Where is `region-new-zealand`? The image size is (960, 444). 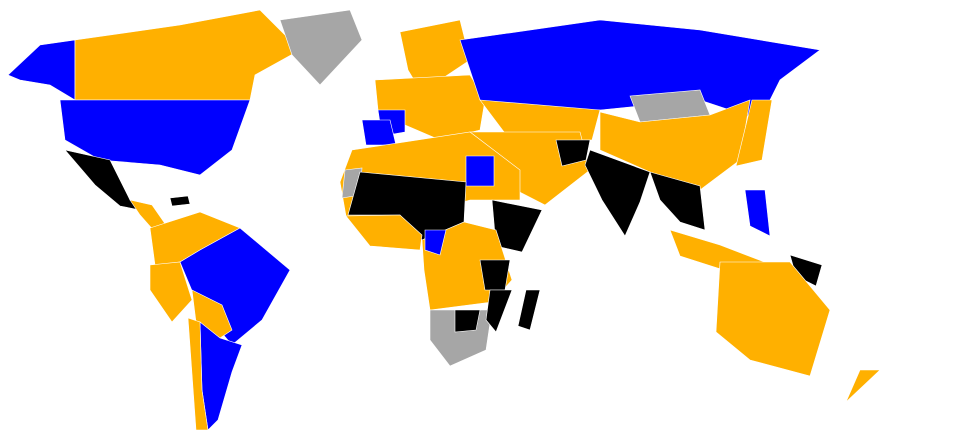 region-new-zealand is located at coordinates (863, 386).